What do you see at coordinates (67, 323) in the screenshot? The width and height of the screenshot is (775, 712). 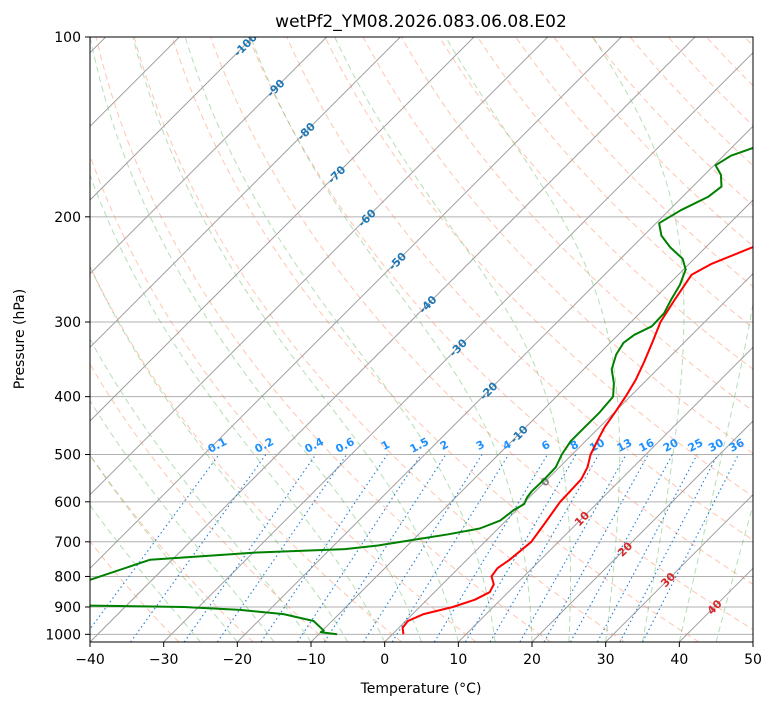 I see `y-tick-label: 300` at bounding box center [67, 323].